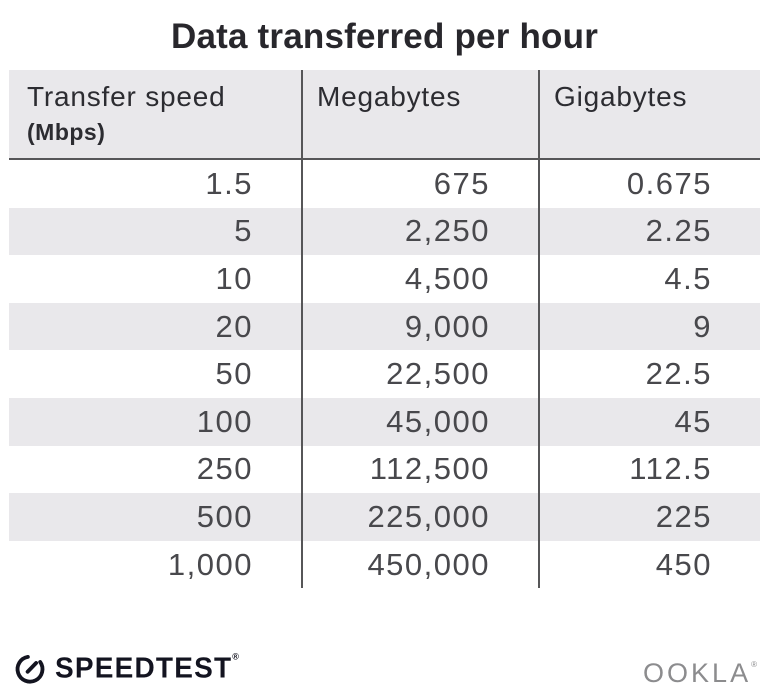 This screenshot has height=698, width=769. I want to click on cell-gigabytes: 225, so click(683, 516).